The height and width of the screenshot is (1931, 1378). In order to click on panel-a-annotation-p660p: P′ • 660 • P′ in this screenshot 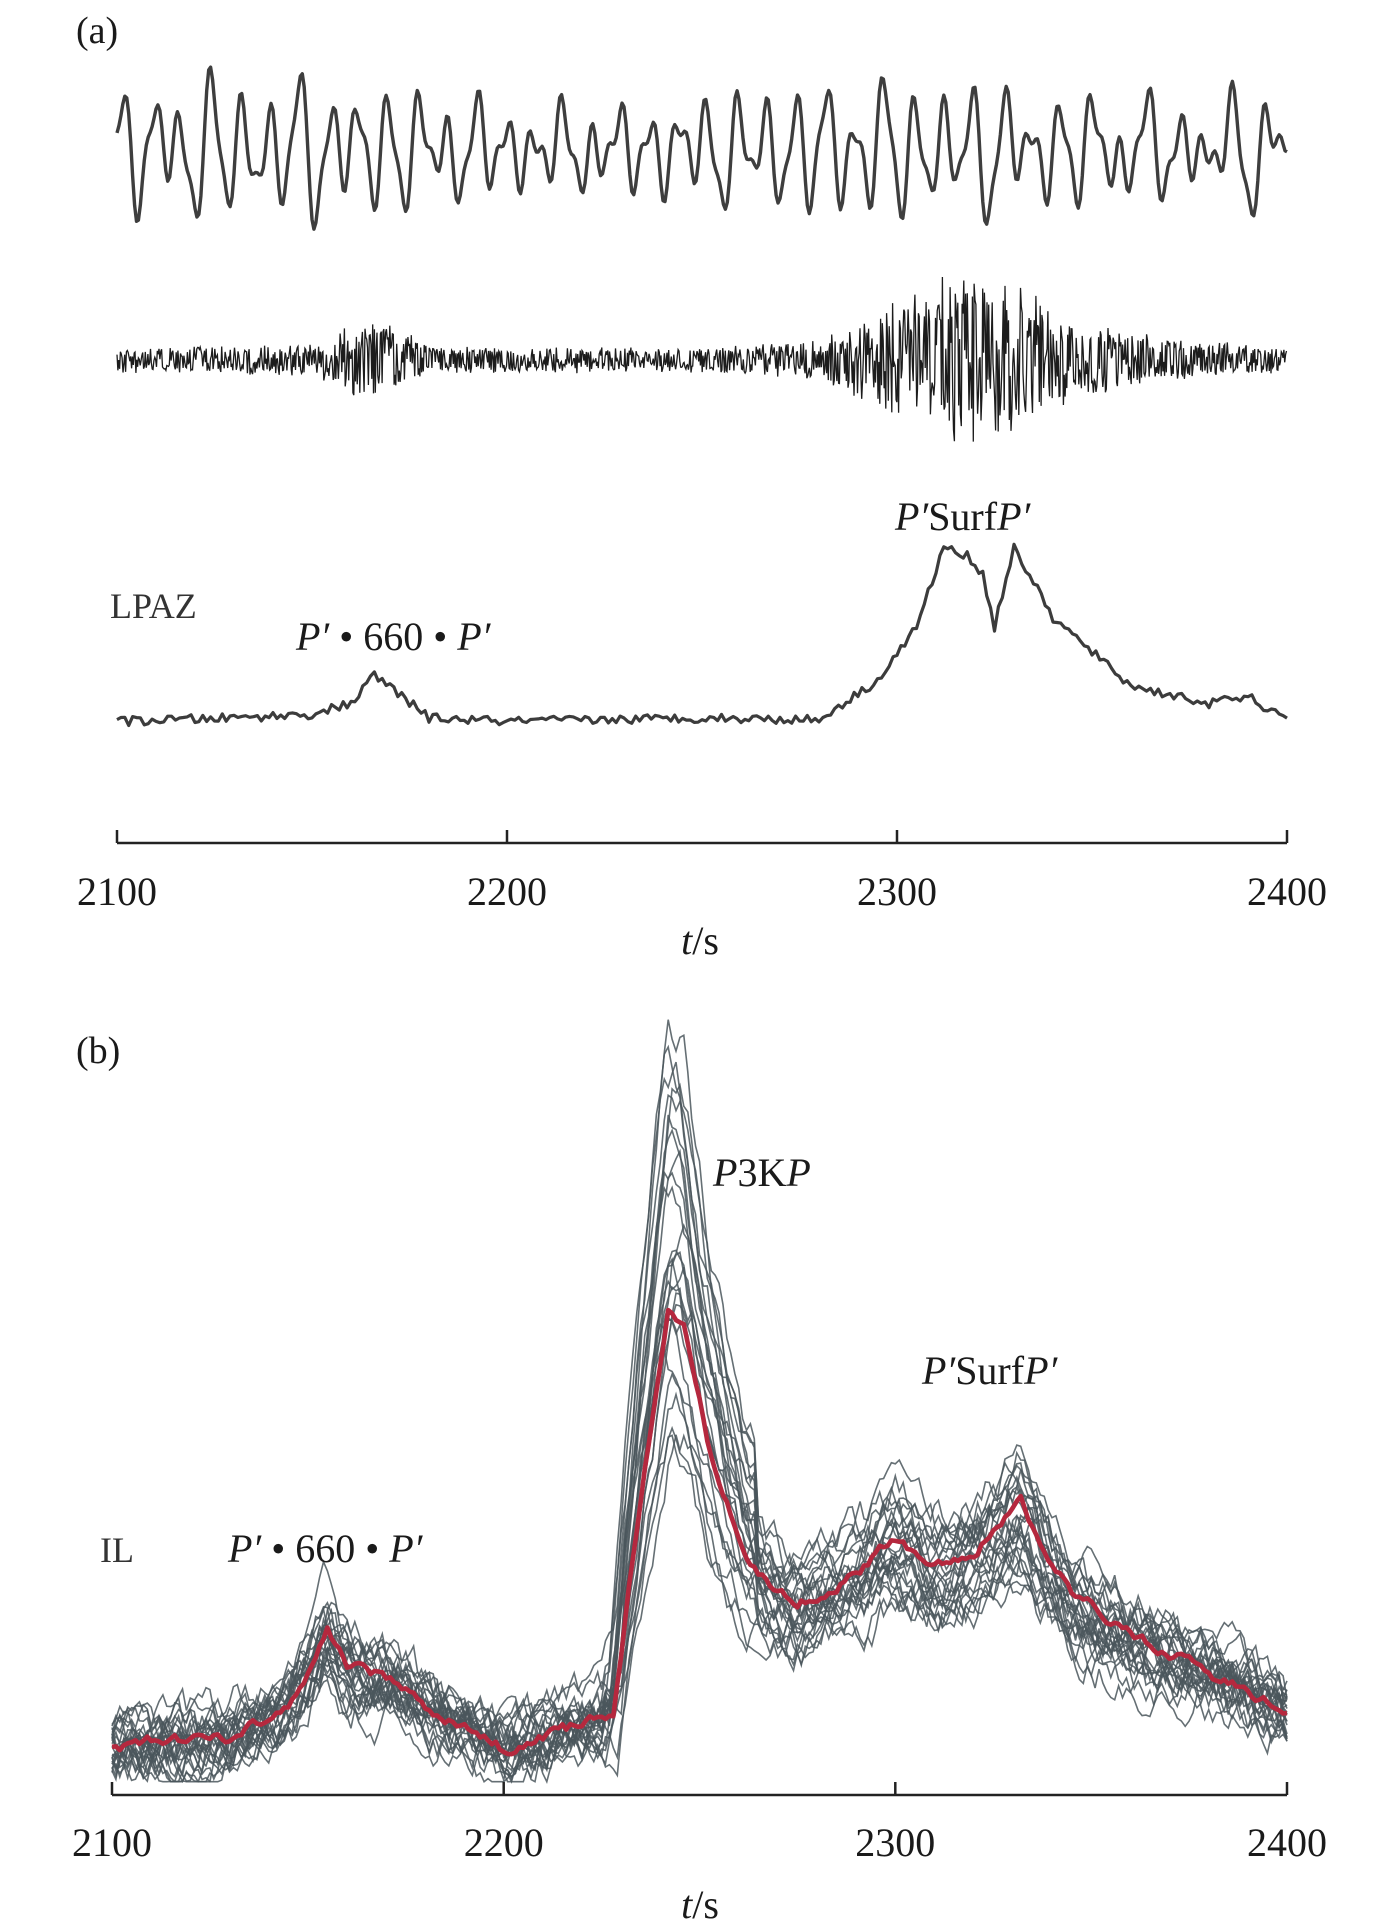, I will do `click(393, 636)`.